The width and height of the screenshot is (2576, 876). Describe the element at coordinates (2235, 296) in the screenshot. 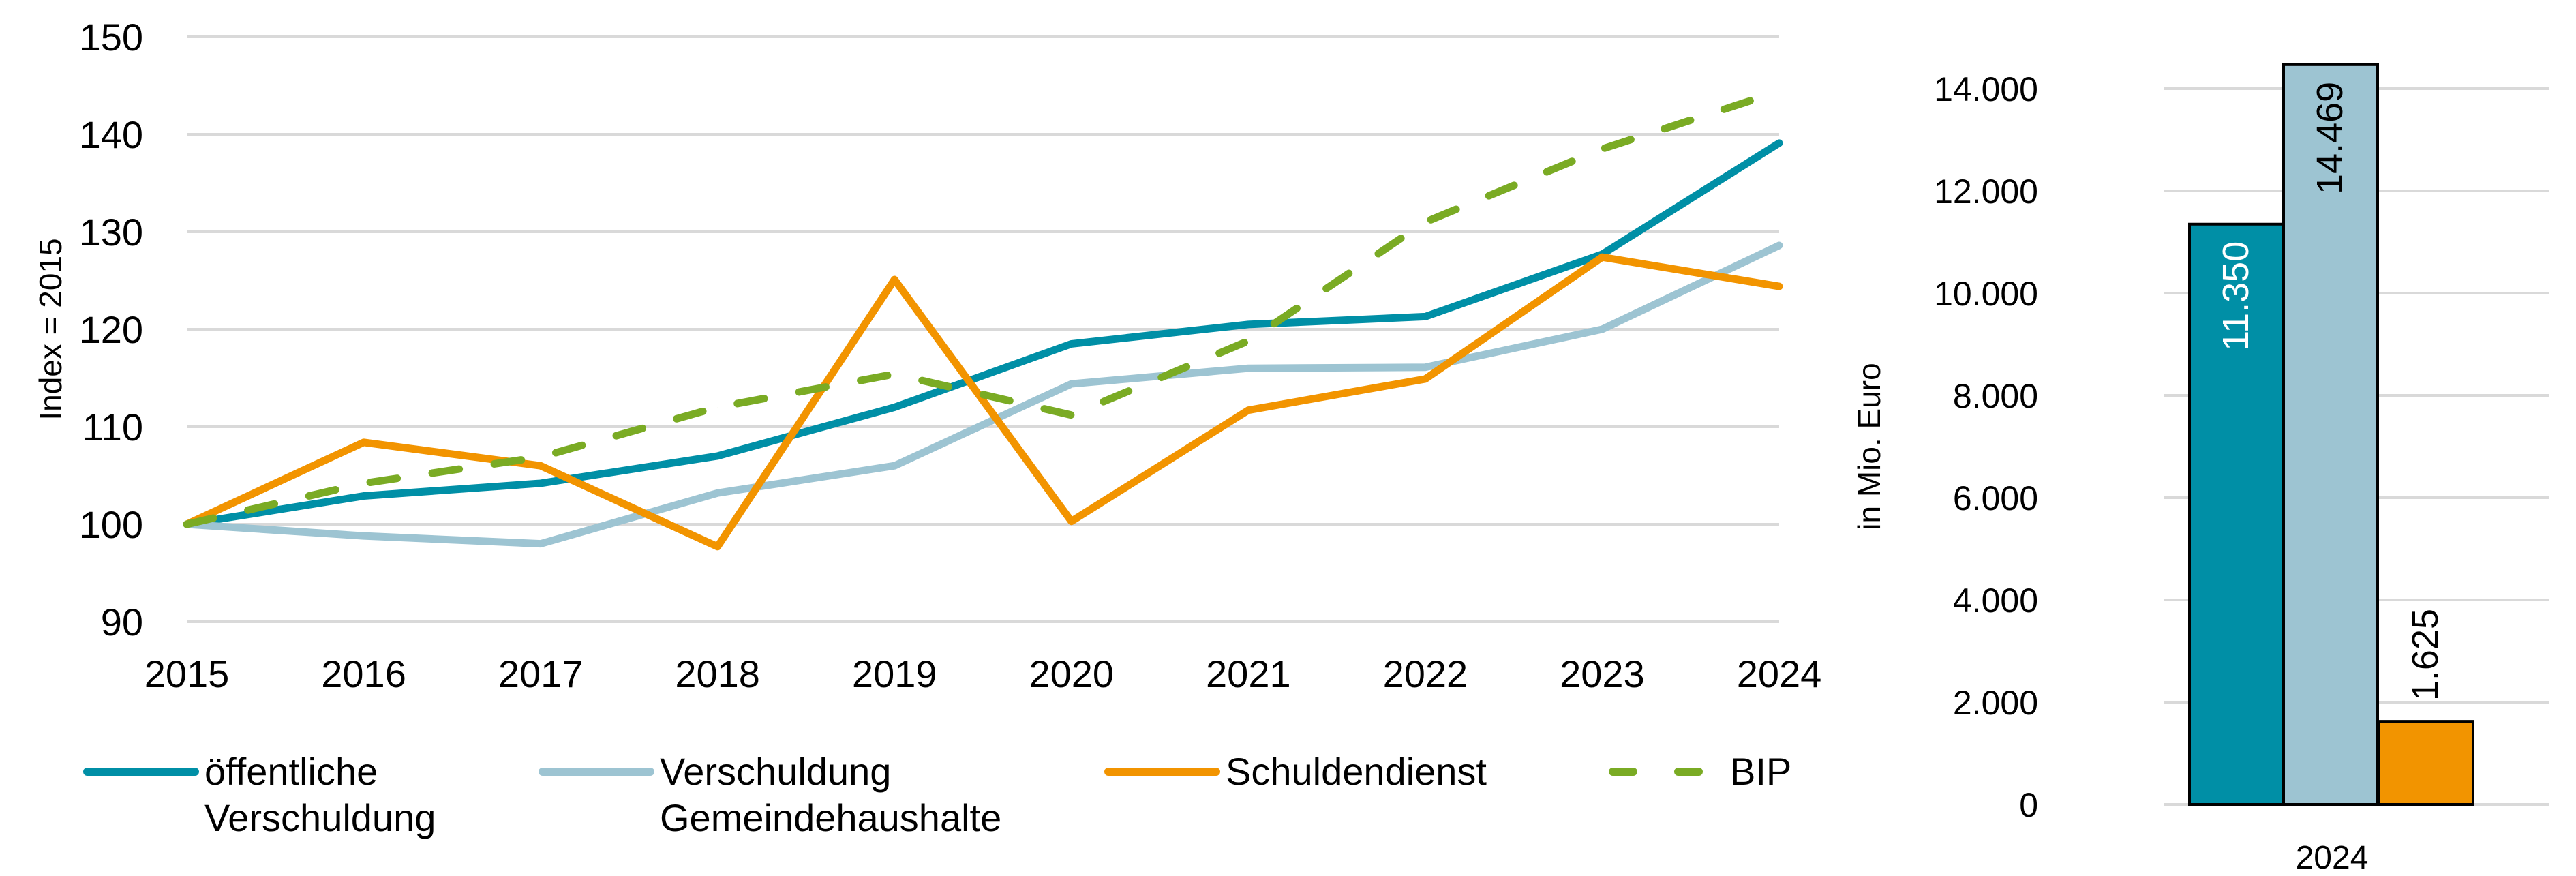

I see `bar-data-label: 11.350` at that location.